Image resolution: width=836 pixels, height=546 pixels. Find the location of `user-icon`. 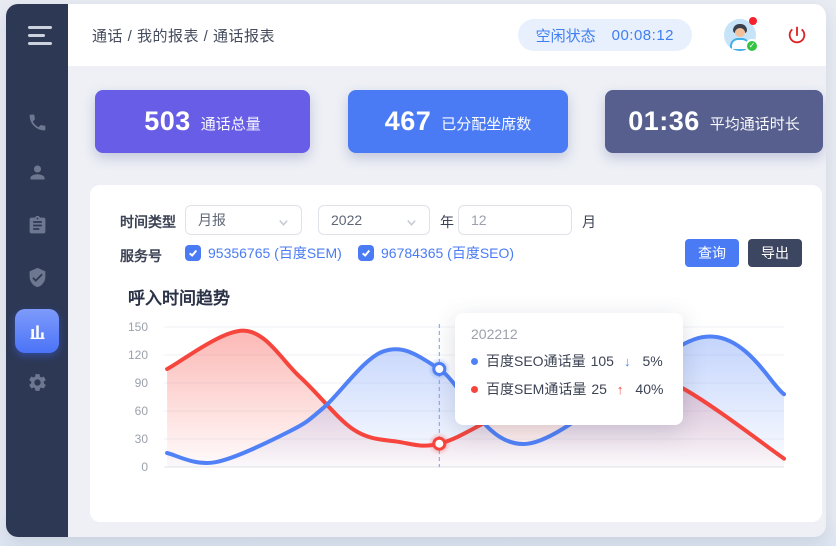

user-icon is located at coordinates (37, 172).